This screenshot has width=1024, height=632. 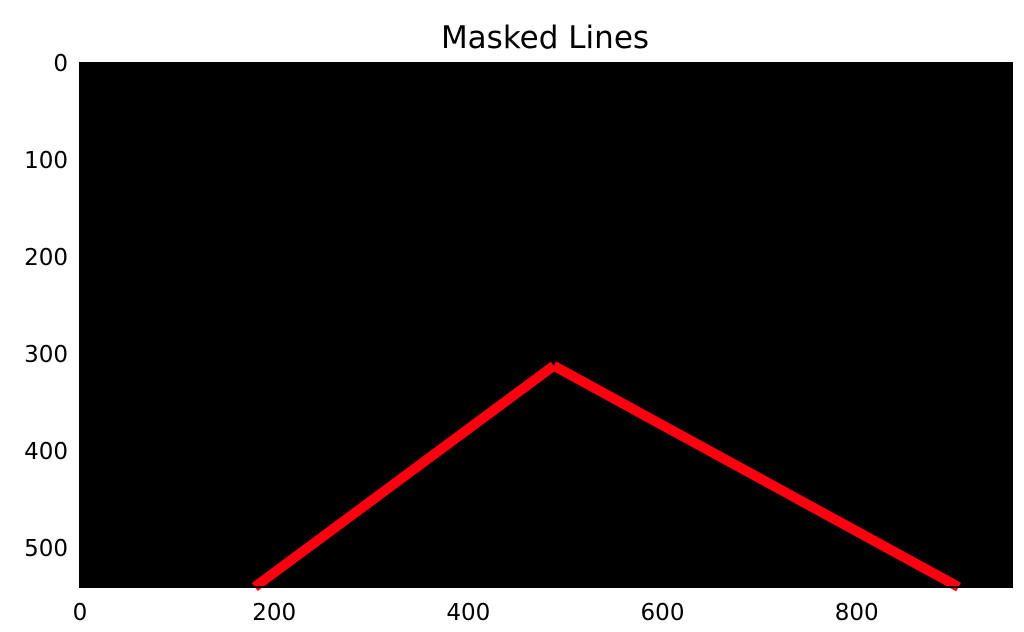 I want to click on x-tick-label: 800, so click(x=857, y=613).